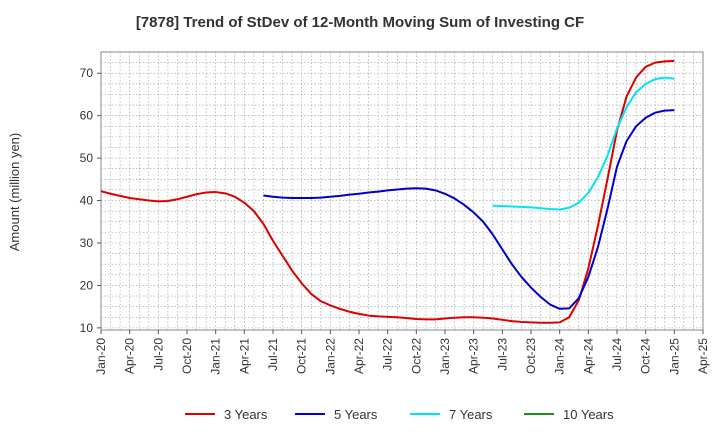 The height and width of the screenshot is (440, 720). What do you see at coordinates (14, 192) in the screenshot?
I see `y-axis-label: Amount (million yen)` at bounding box center [14, 192].